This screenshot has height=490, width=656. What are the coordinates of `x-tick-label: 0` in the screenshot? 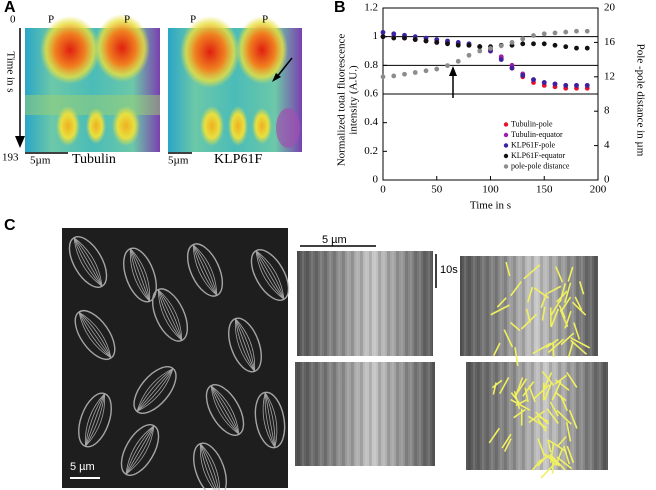 It's located at (383, 190).